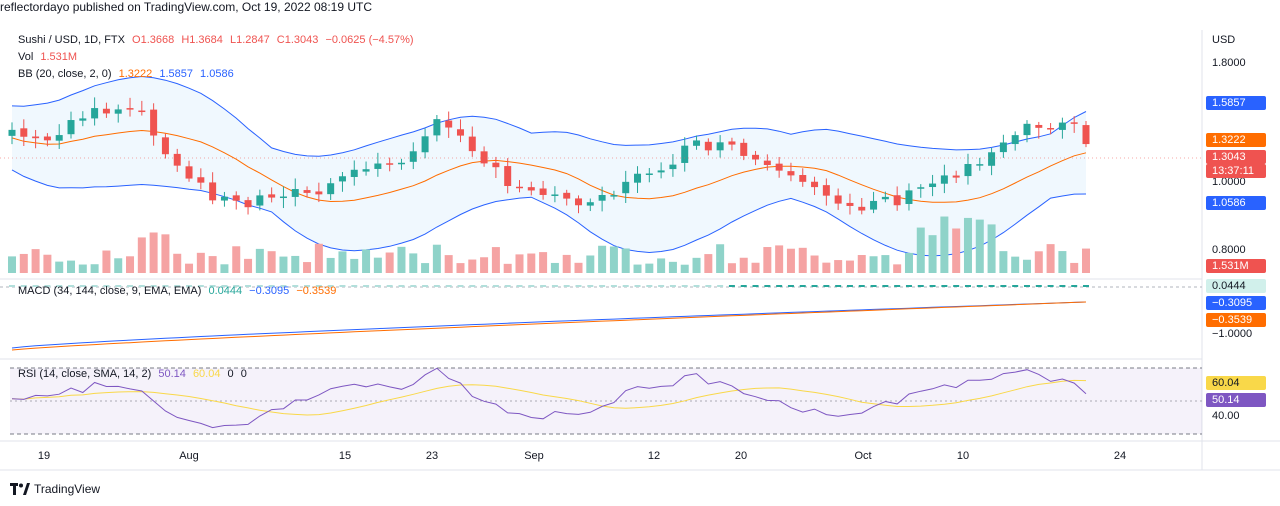 Image resolution: width=1280 pixels, height=506 pixels. I want to click on rsi-label: RSI (14, close, SMA, 14, 2), so click(85, 374).